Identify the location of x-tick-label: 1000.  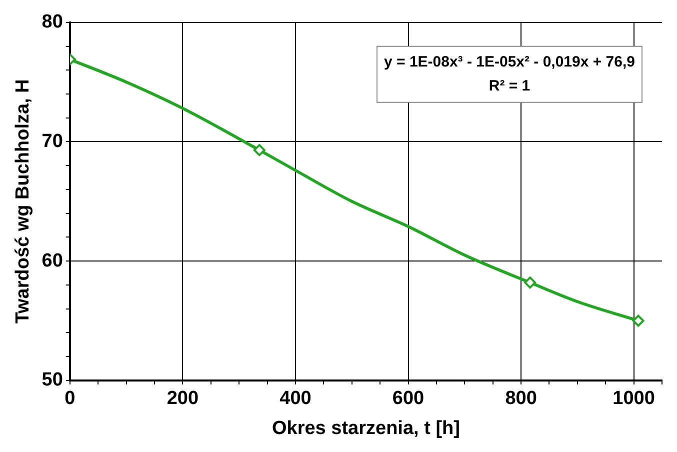
(633, 399).